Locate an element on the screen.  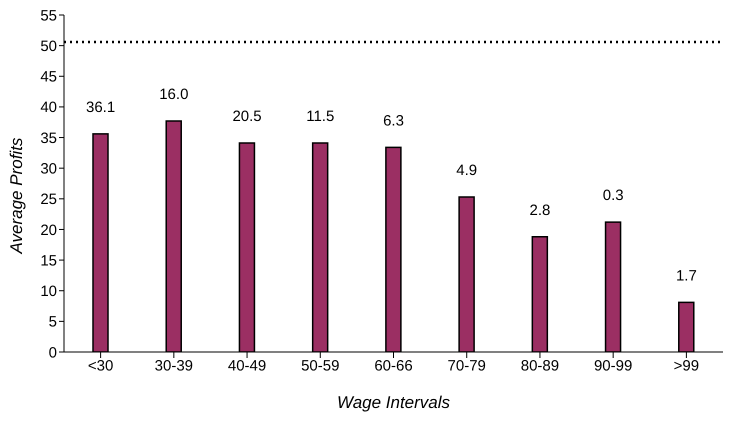
y-tick-label: 40 is located at coordinates (48, 107).